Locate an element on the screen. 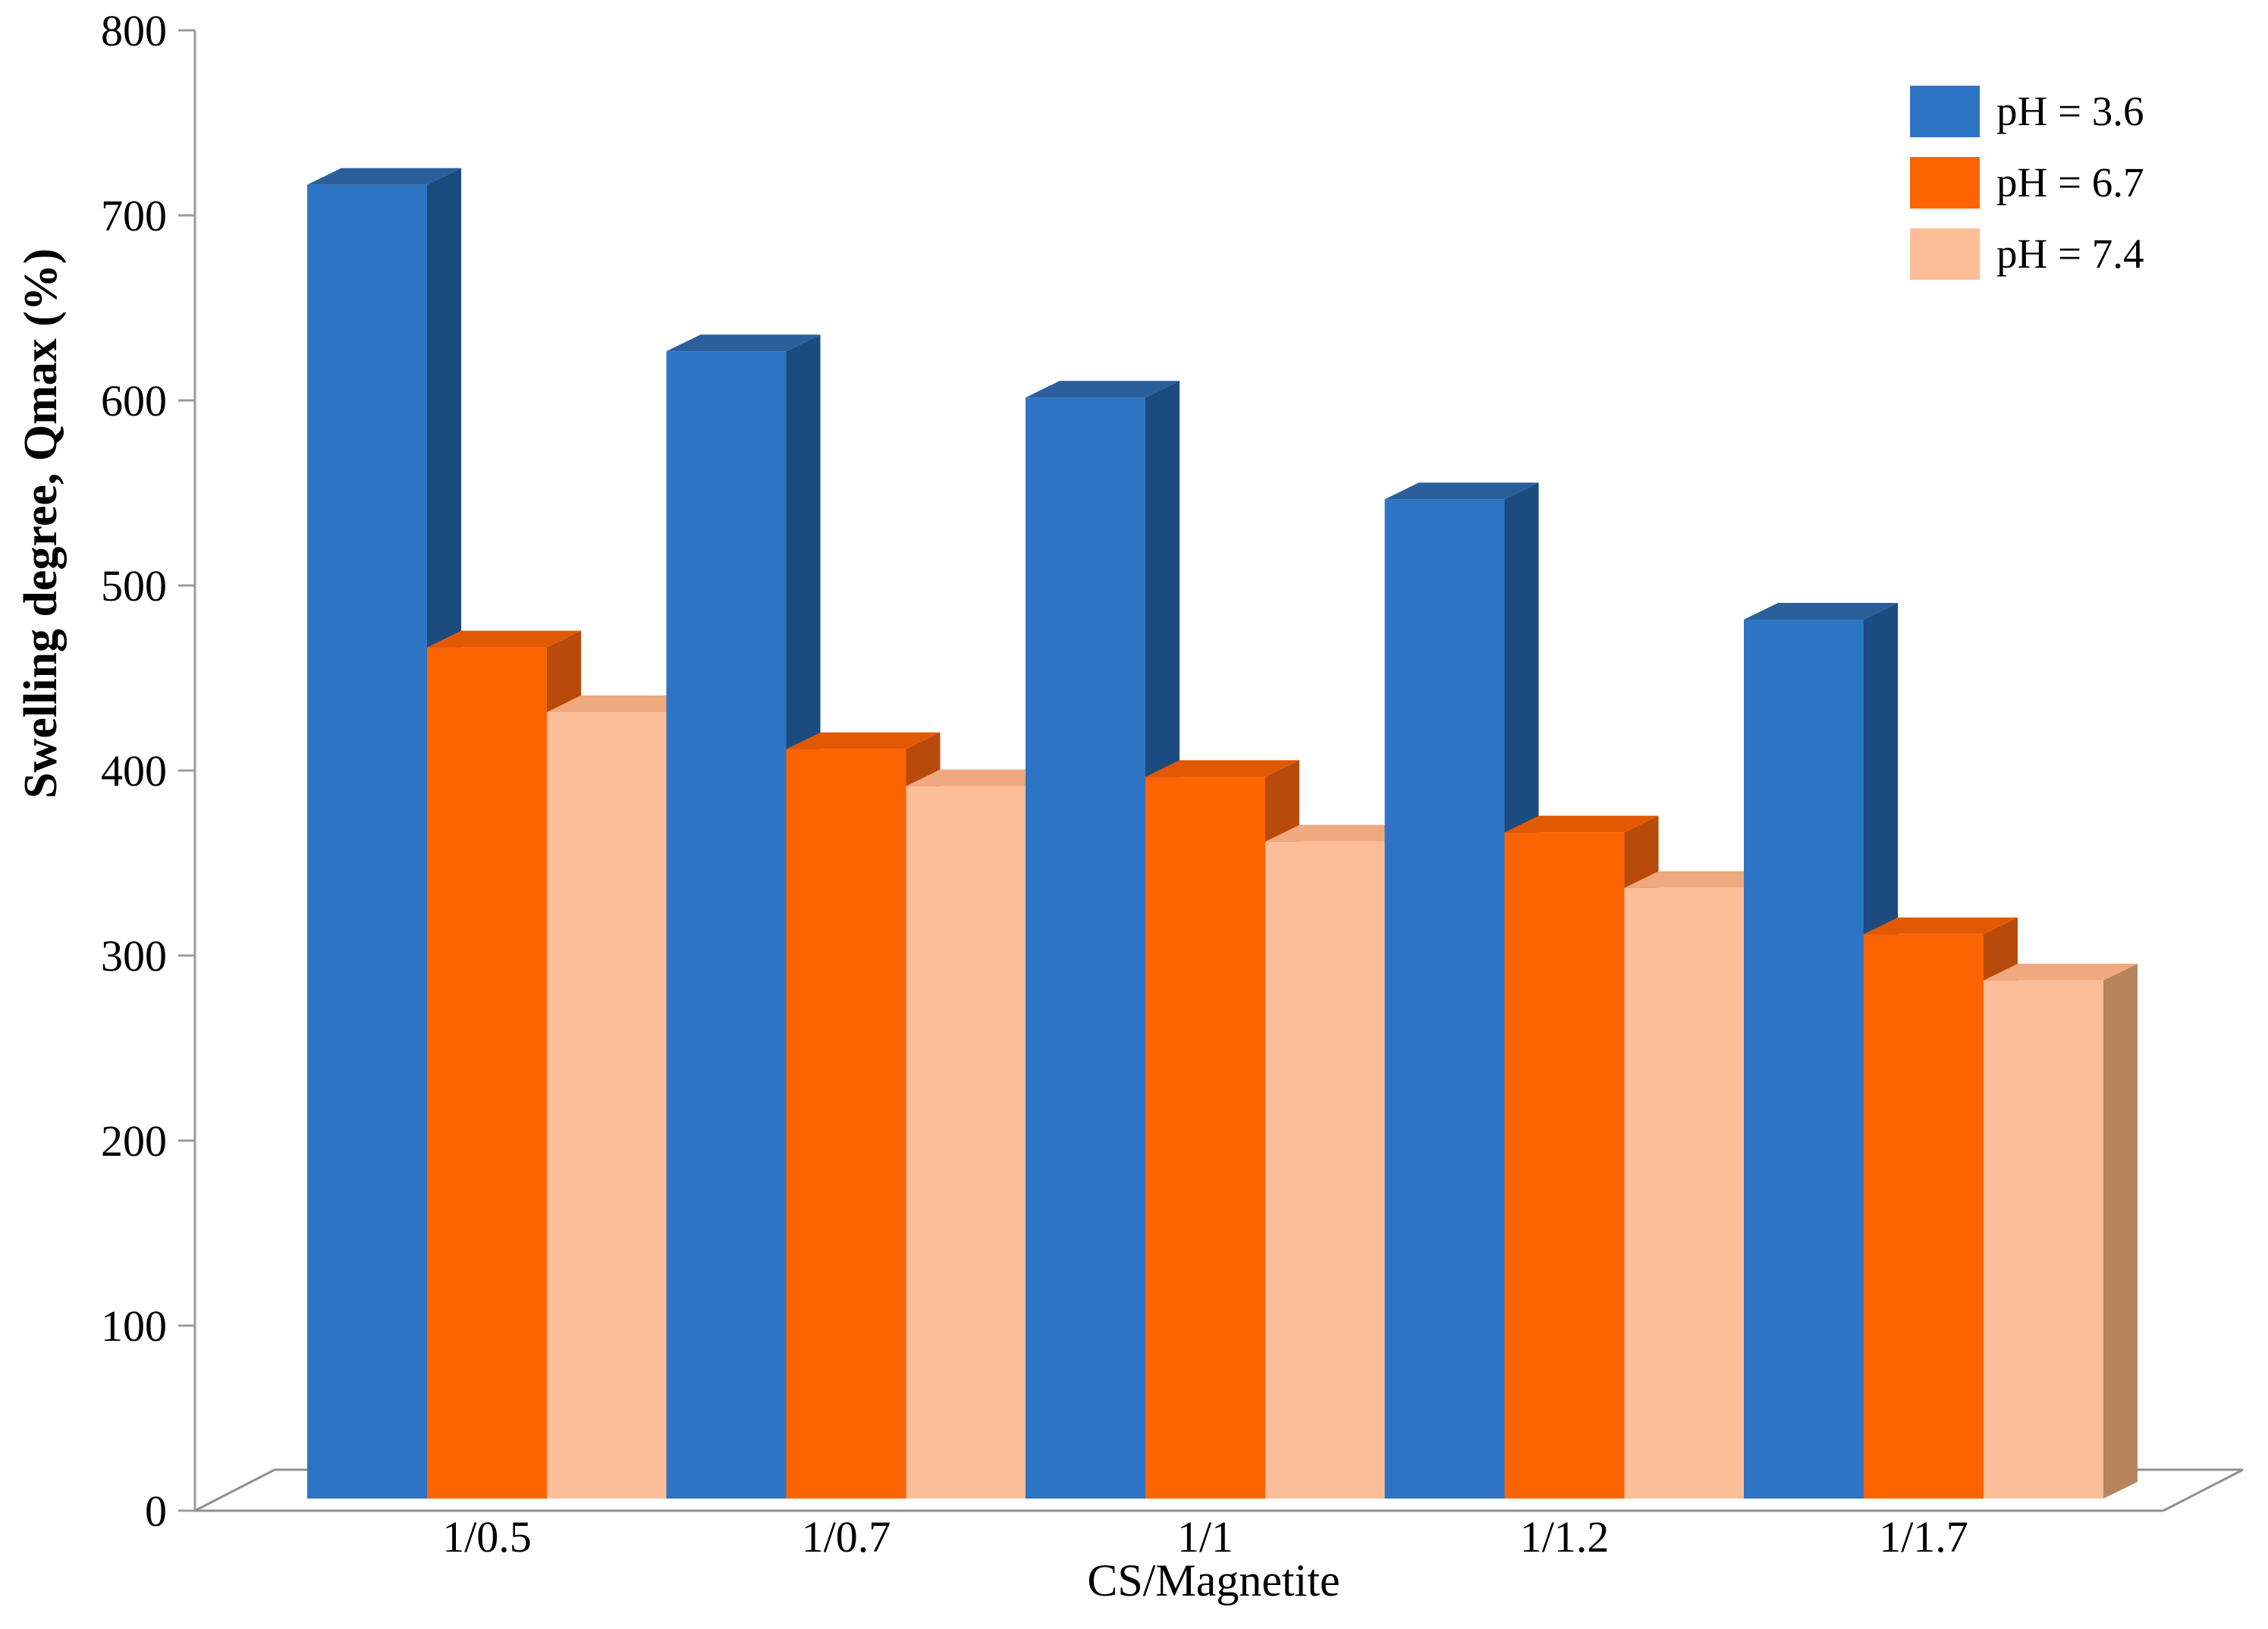 The height and width of the screenshot is (1629, 2268). x-tick-label: 1/0.7 is located at coordinates (846, 1537).